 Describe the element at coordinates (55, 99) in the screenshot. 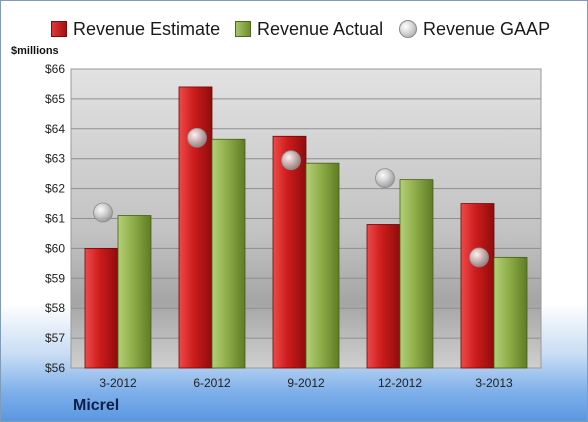

I see `y-tick-label: $65` at that location.